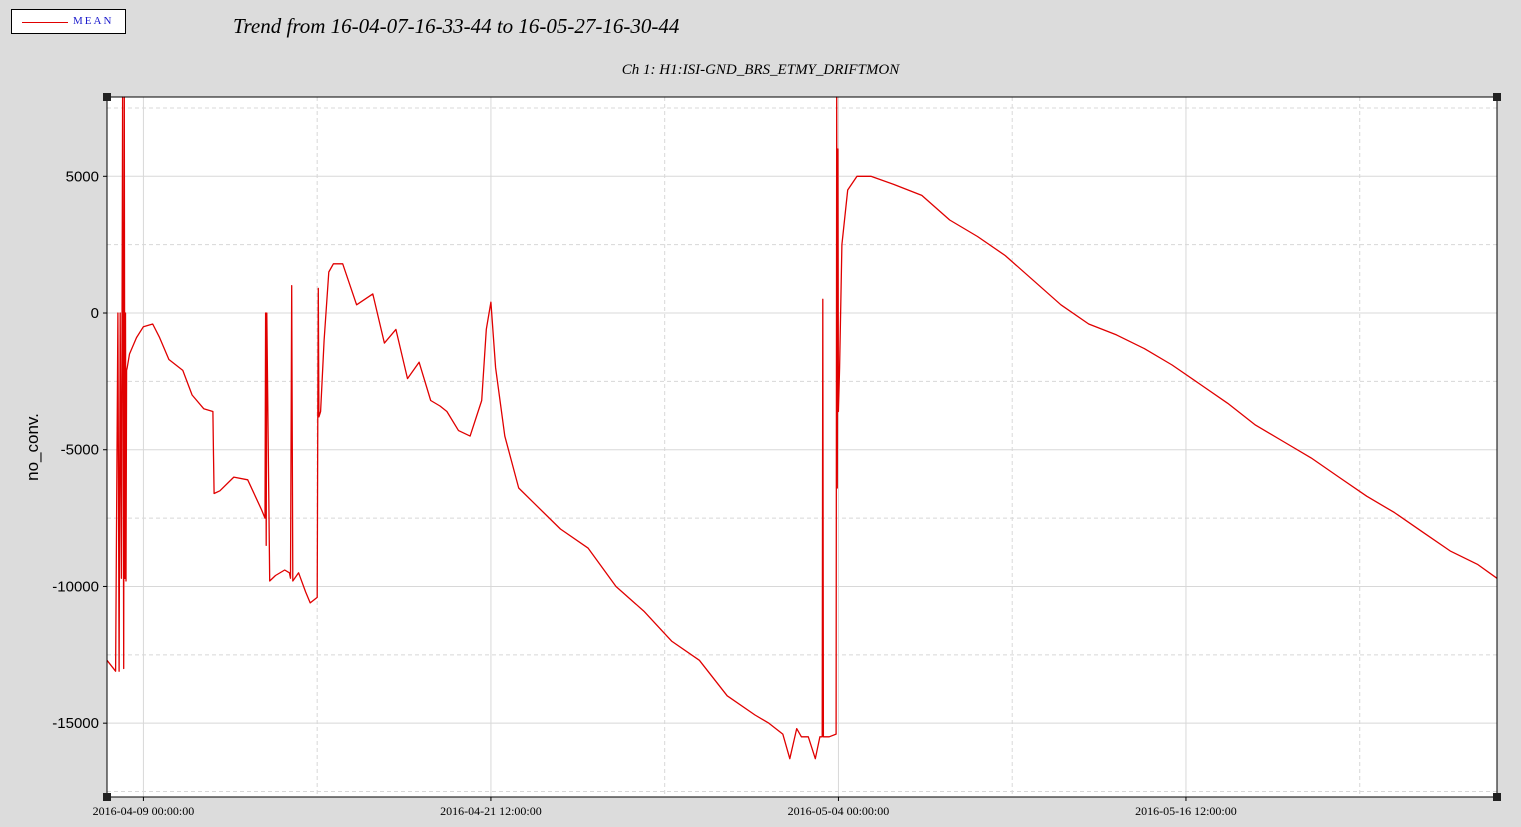 Image resolution: width=1521 pixels, height=827 pixels. I want to click on chart-title: Ch 1: H1:ISI-GND_BRS_ETMY_DRIFTMON, so click(760, 70).